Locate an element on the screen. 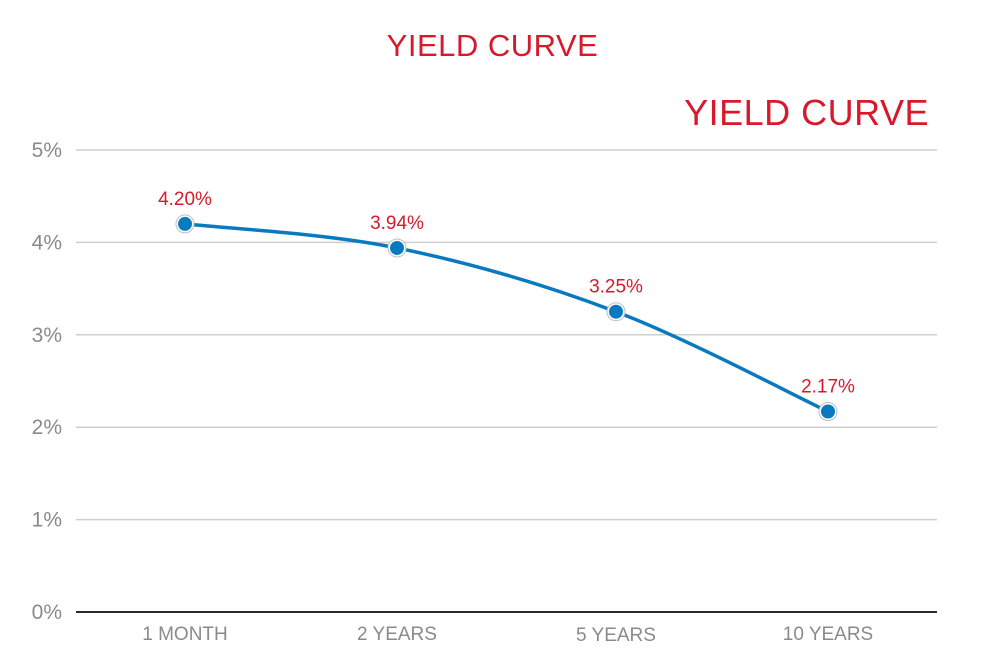  data-label: 3.94% is located at coordinates (397, 223).